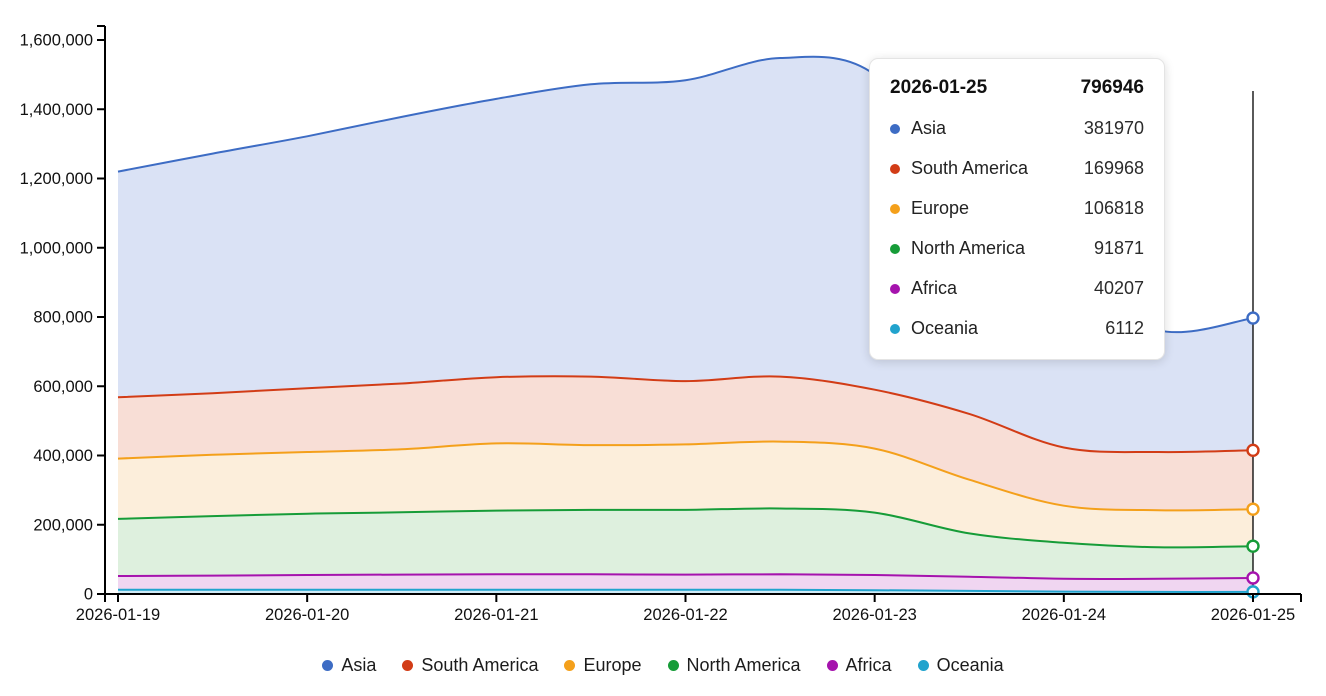 The image size is (1326, 696). What do you see at coordinates (868, 664) in the screenshot?
I see `legend-item-label: Africa` at bounding box center [868, 664].